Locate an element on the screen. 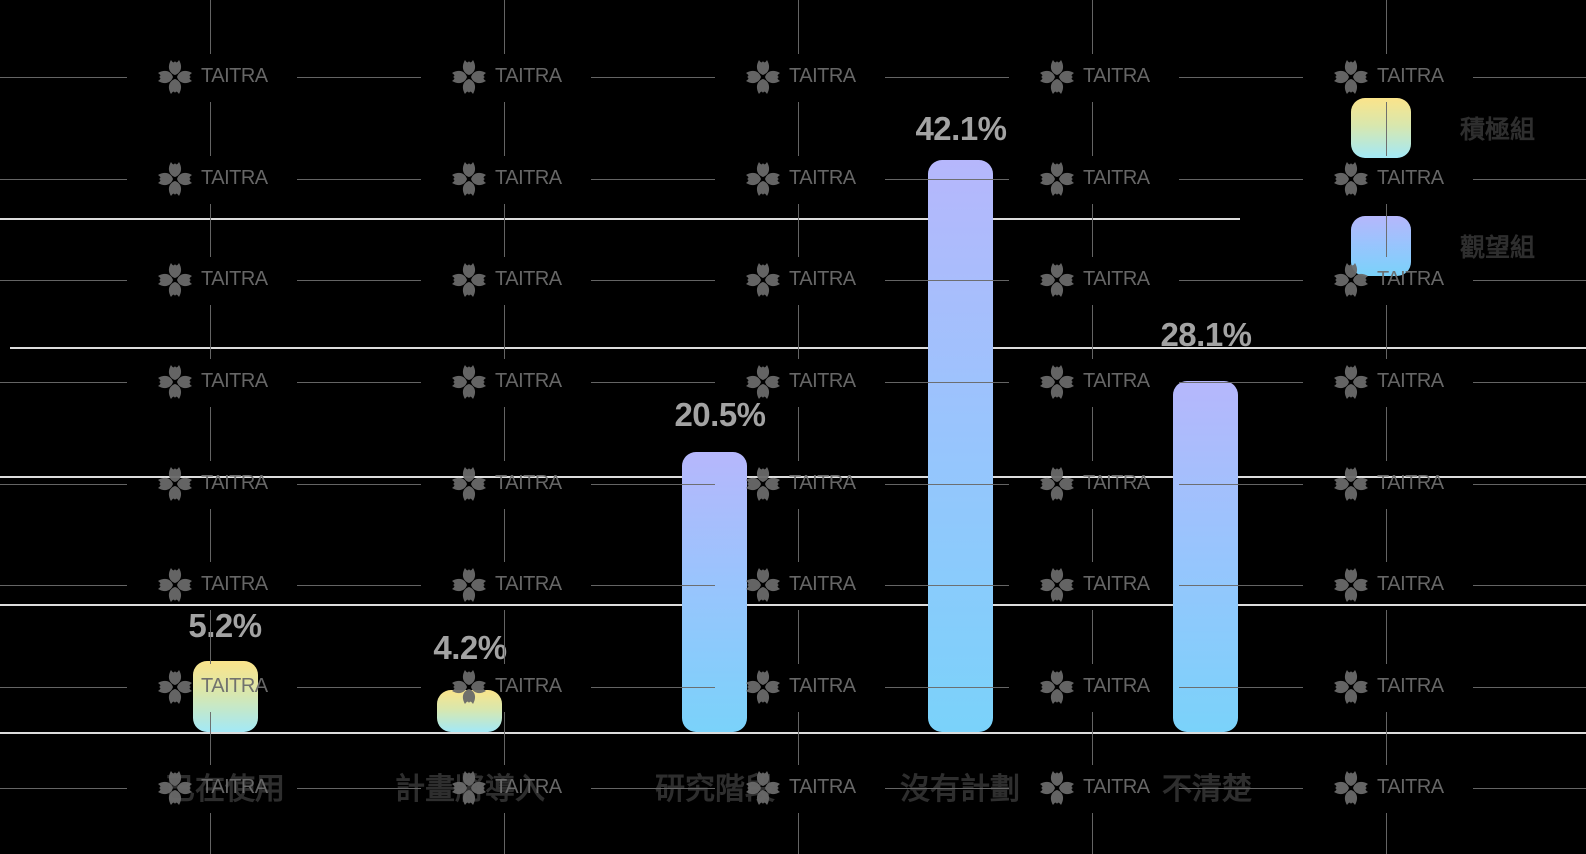  category-label: 不清楚 is located at coordinates (1207, 789).